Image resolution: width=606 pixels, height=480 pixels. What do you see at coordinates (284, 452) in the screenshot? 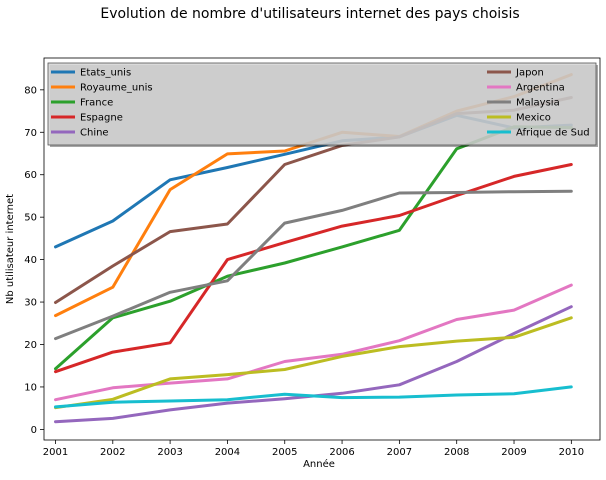
I see `x-tick-label-4: 2005` at bounding box center [284, 452].